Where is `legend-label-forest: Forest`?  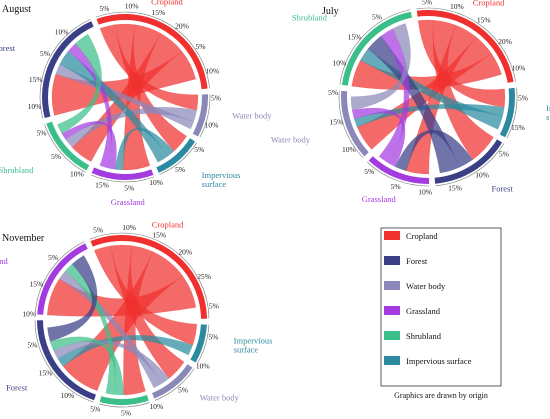 legend-label-forest: Forest is located at coordinates (417, 261).